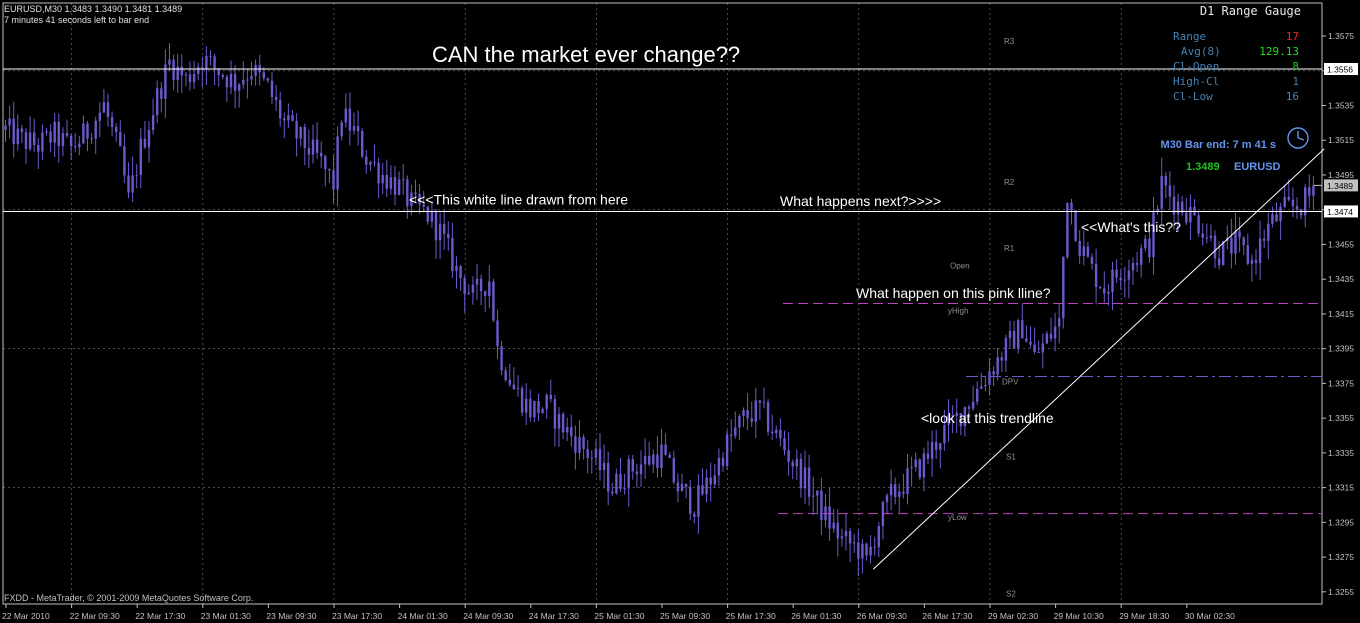 Image resolution: width=1360 pixels, height=623 pixels. I want to click on time-tick-label: 24 Mar 09:30, so click(488, 616).